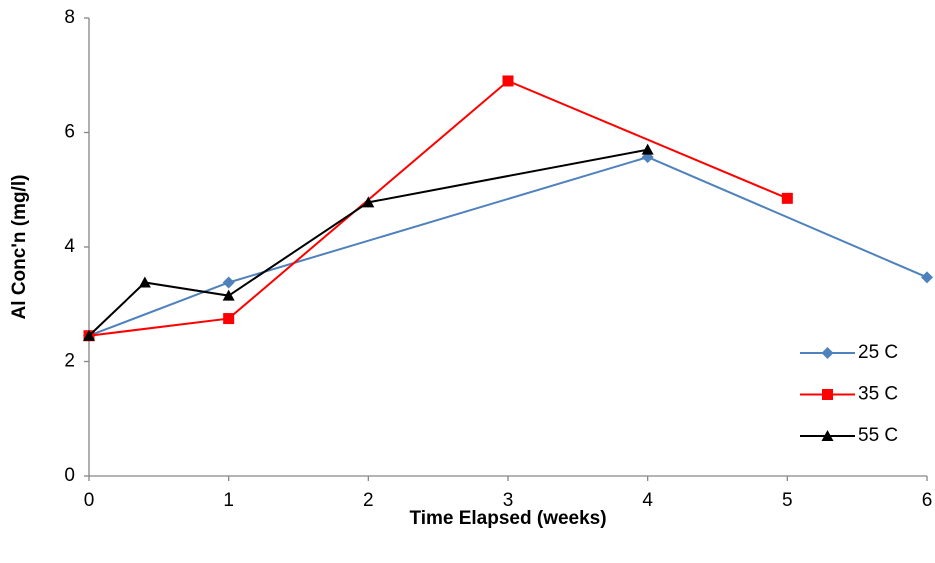  I want to click on x-axis-title: Time Elapsed (weeks), so click(507, 518).